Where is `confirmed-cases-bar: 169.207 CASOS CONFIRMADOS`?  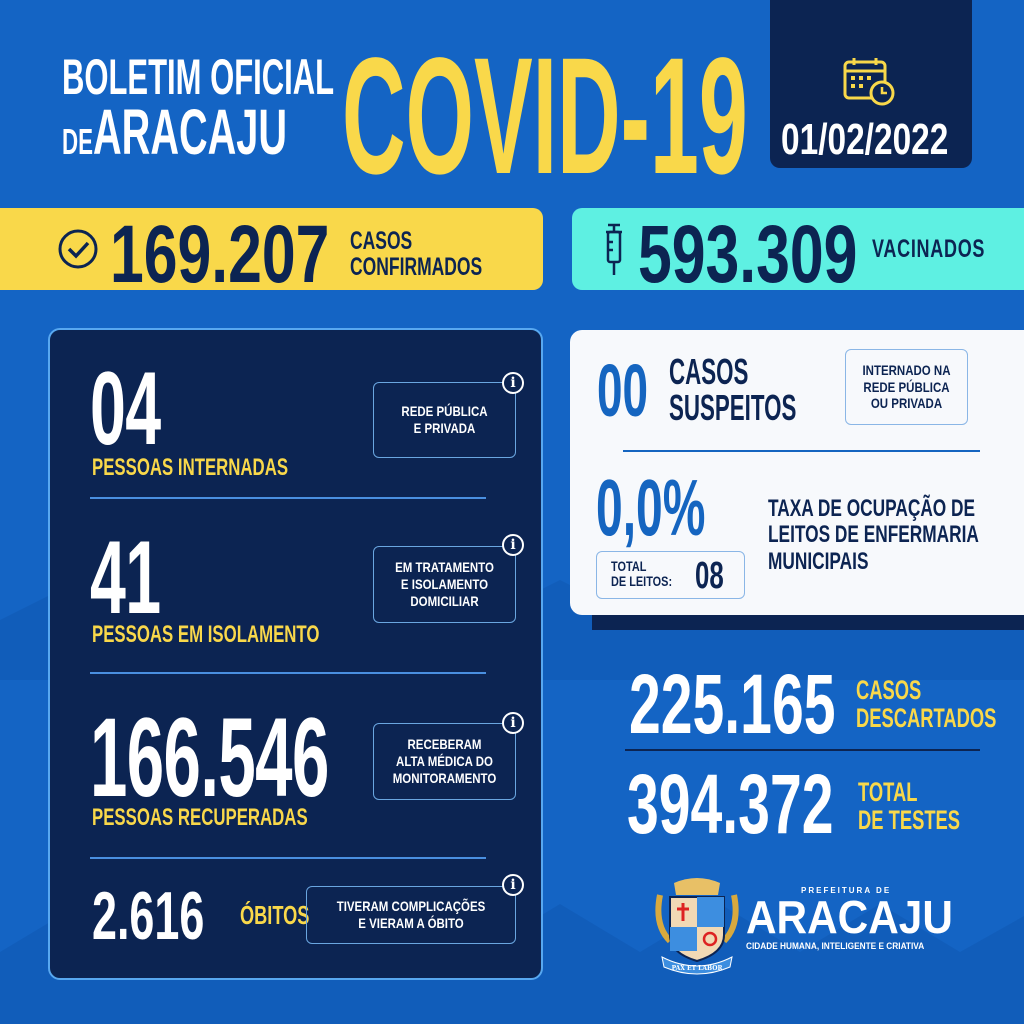
confirmed-cases-bar: 169.207 CASOS CONFIRMADOS is located at coordinates (271, 252).